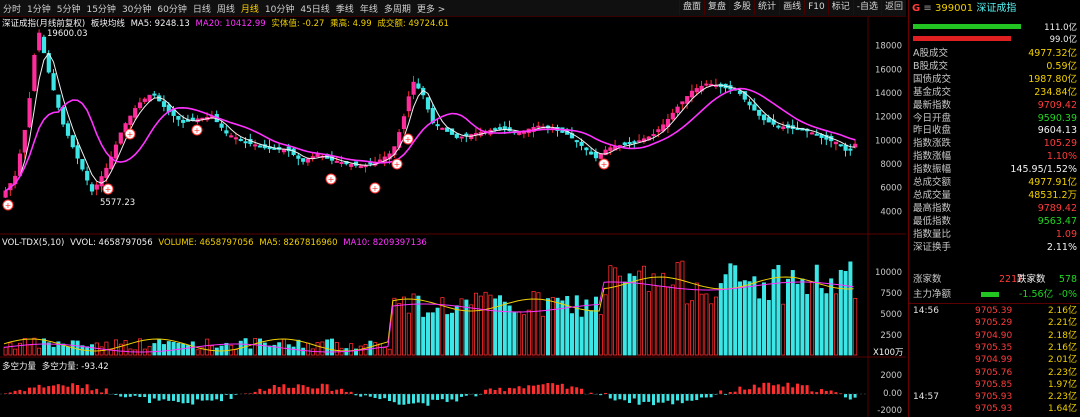 Image resolution: width=1080 pixels, height=417 pixels. What do you see at coordinates (160, 24) in the screenshot?
I see `ma5-value: MA5: 9248.13` at bounding box center [160, 24].